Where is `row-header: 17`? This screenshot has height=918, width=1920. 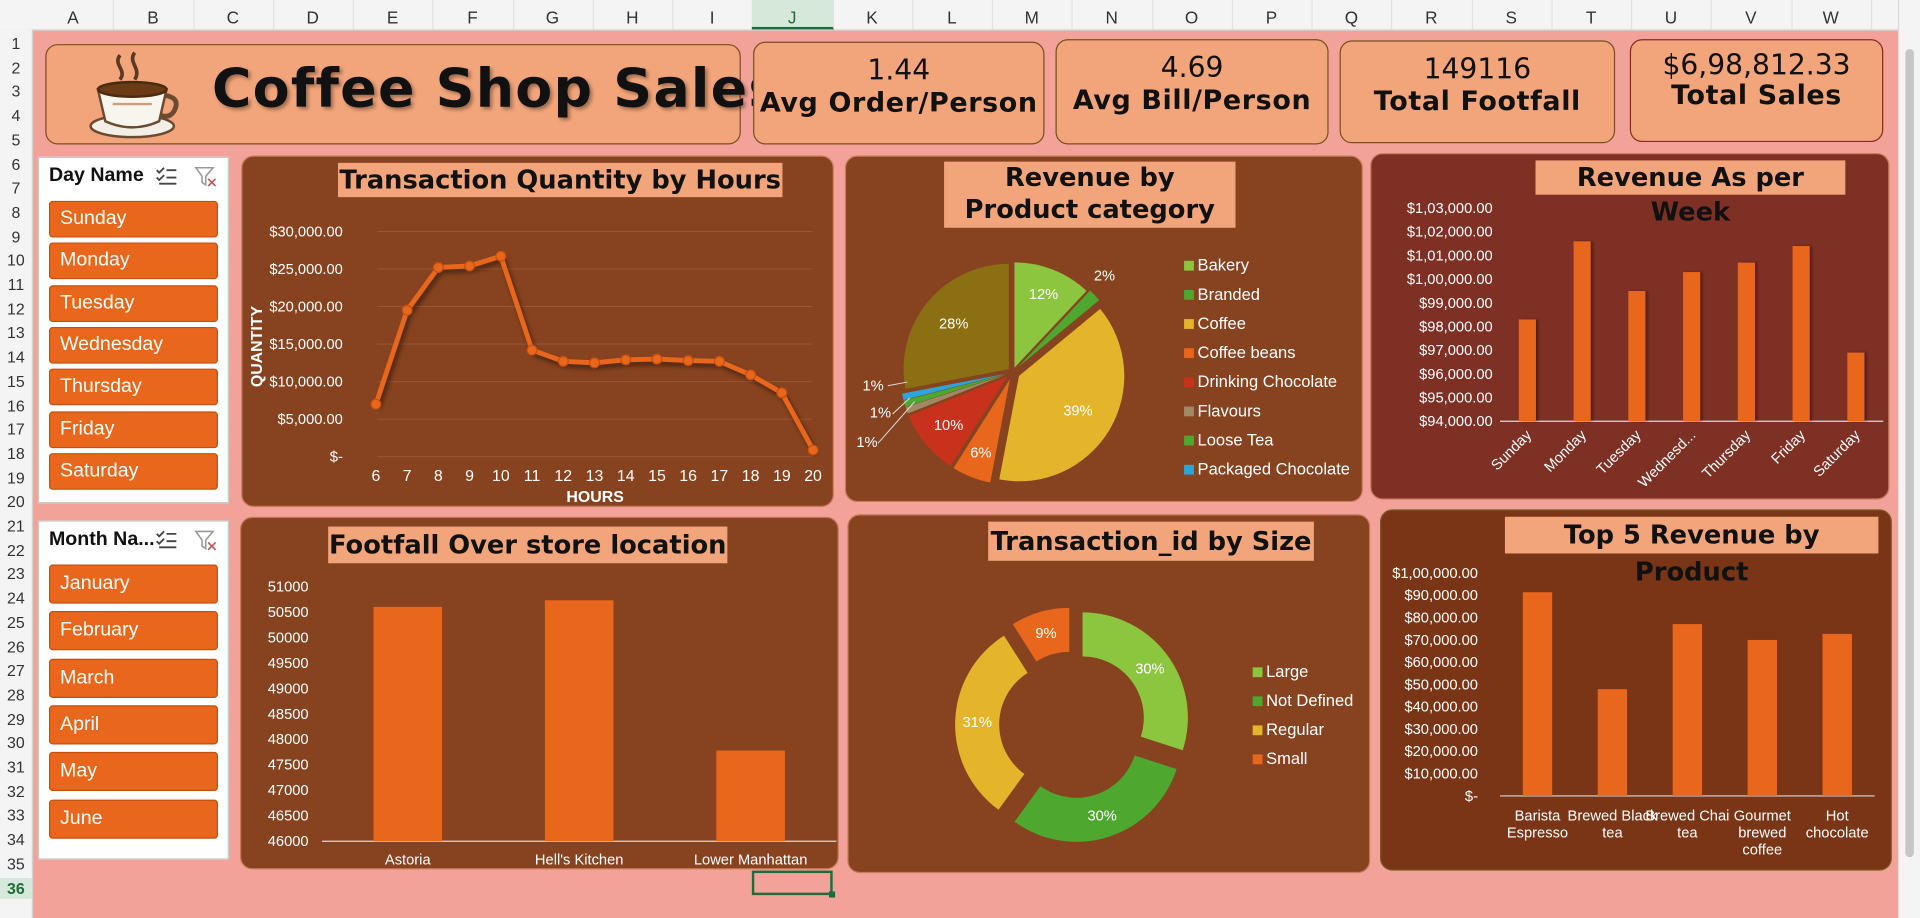
row-header: 17 is located at coordinates (16, 429).